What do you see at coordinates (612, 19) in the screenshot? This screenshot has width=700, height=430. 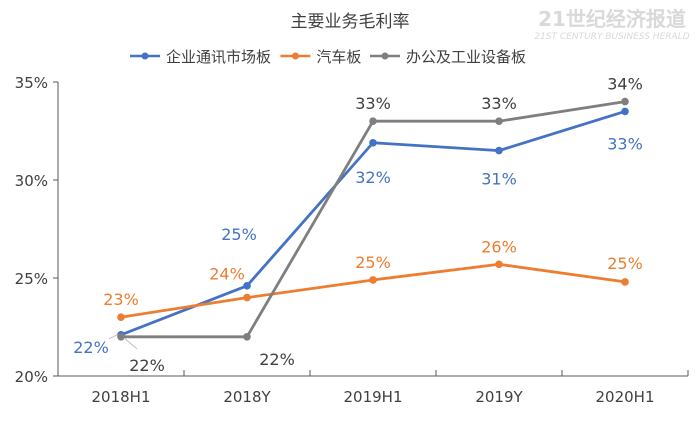 I see `watermark-cn: 21世纪经济报道` at bounding box center [612, 19].